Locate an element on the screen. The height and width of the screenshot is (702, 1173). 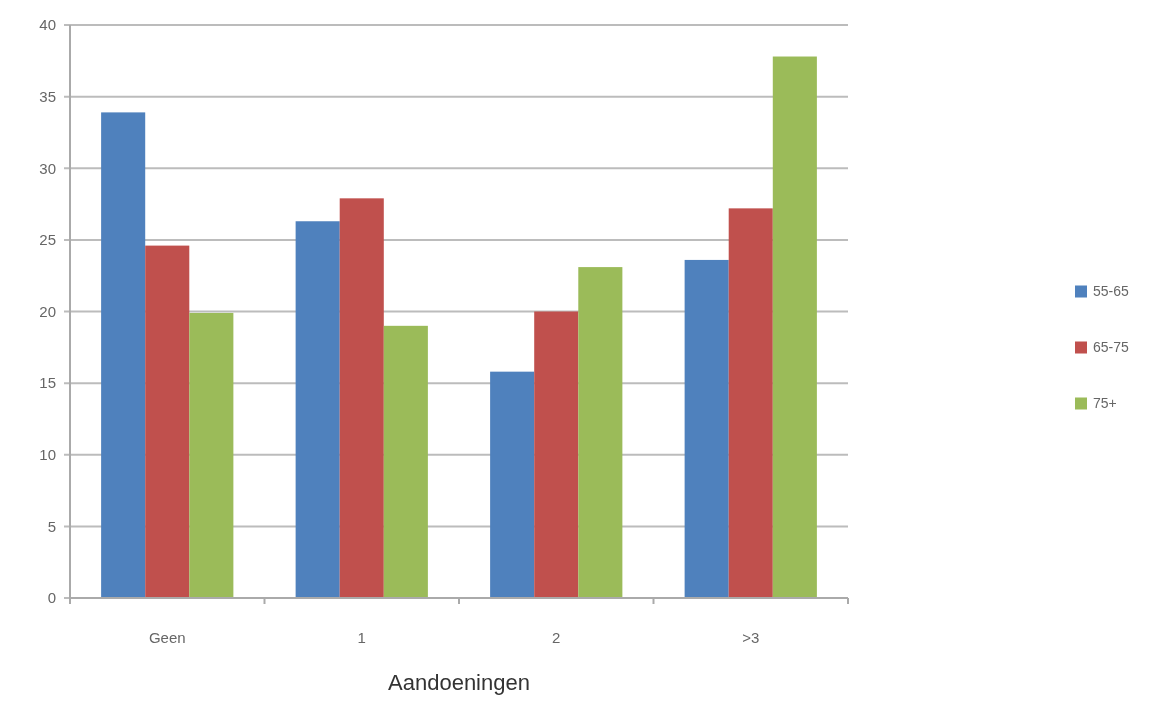
y-tick-label: 15 is located at coordinates (47, 383).